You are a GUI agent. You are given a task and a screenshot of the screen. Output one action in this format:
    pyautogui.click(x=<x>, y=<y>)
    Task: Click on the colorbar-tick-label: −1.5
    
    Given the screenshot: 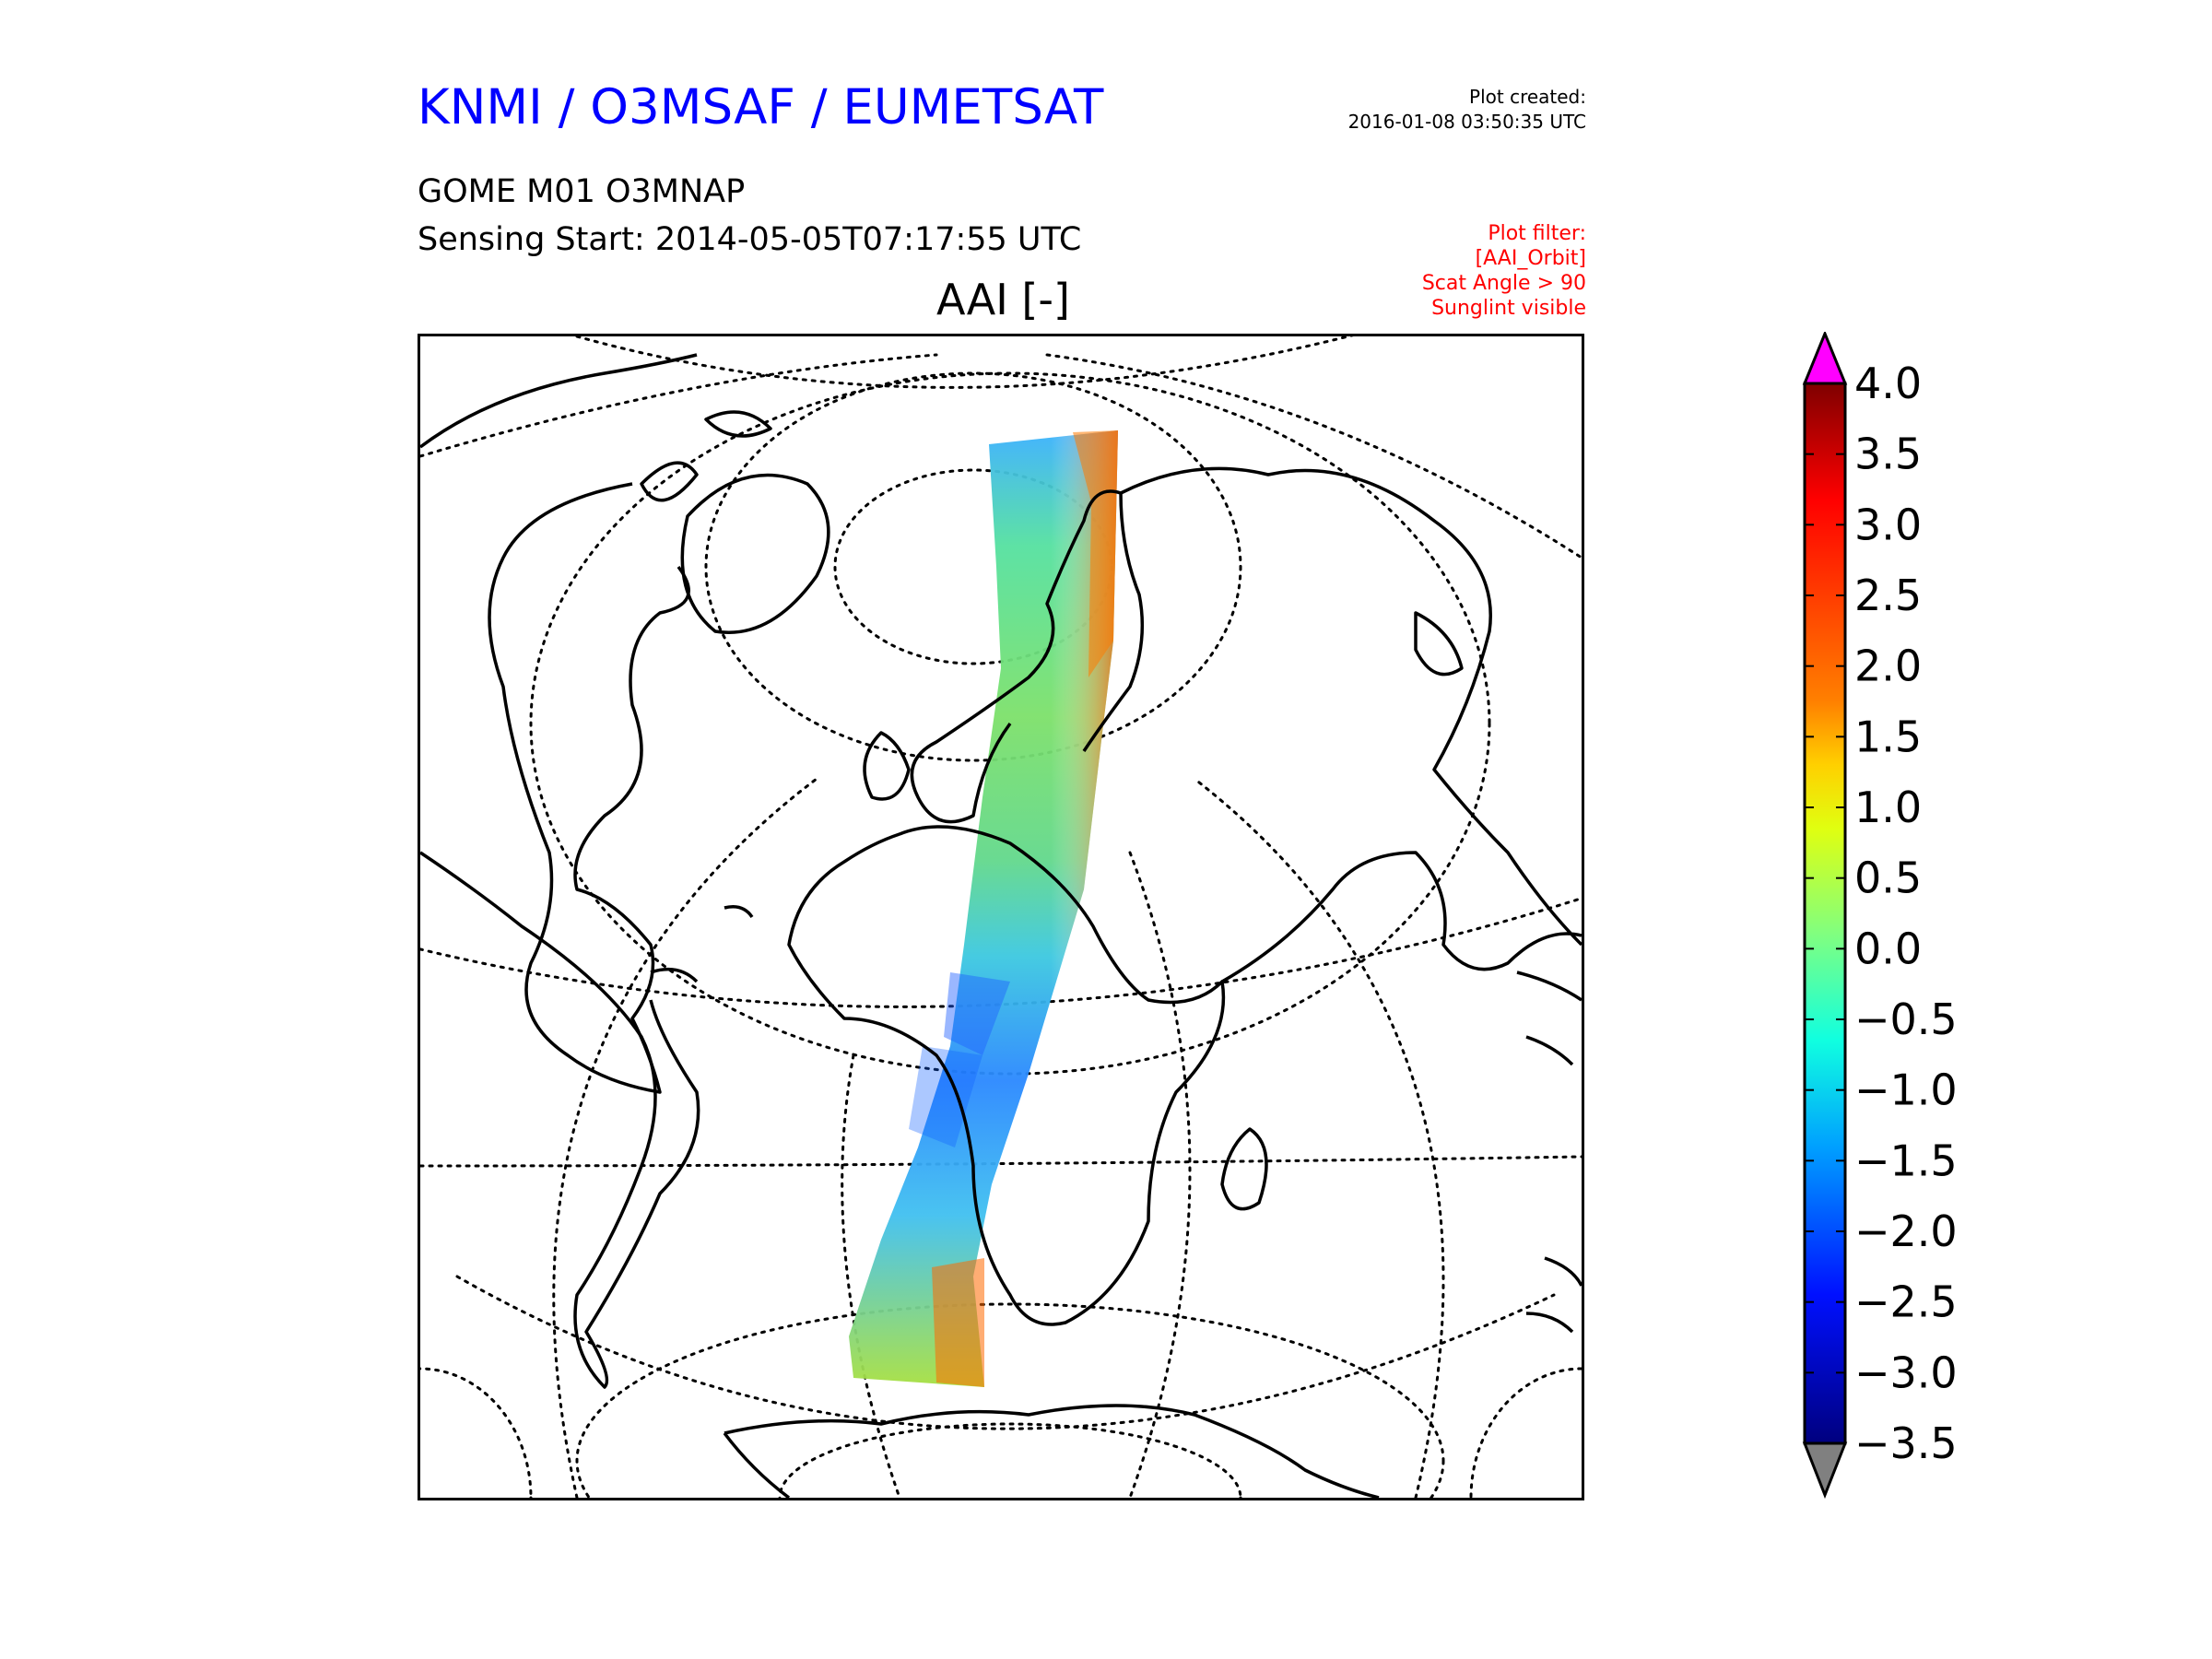 What is the action you would take?
    pyautogui.click(x=1906, y=1160)
    